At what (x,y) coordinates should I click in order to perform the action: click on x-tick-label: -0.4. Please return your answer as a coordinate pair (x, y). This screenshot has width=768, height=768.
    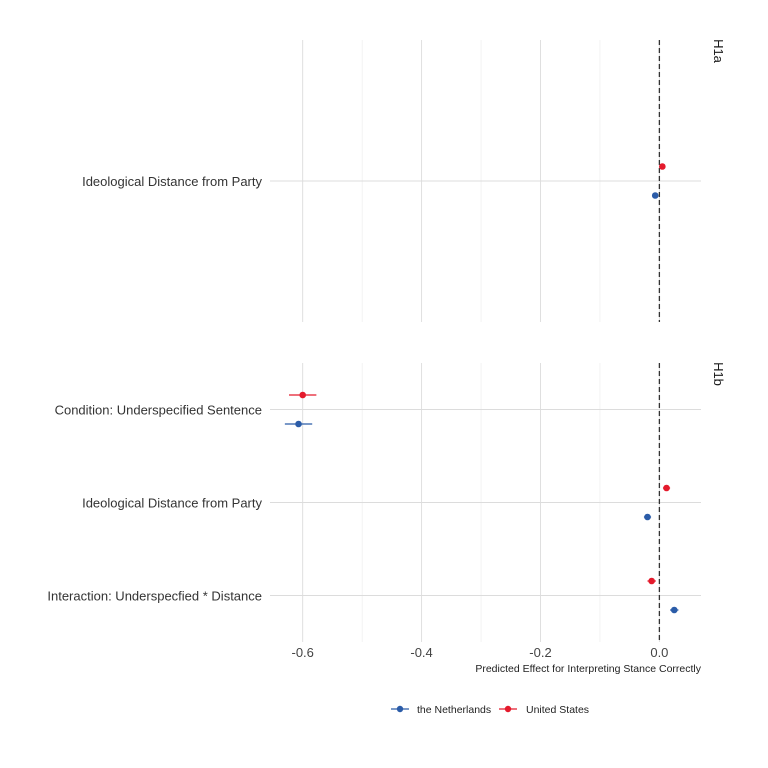
    Looking at the image, I should click on (421, 652).